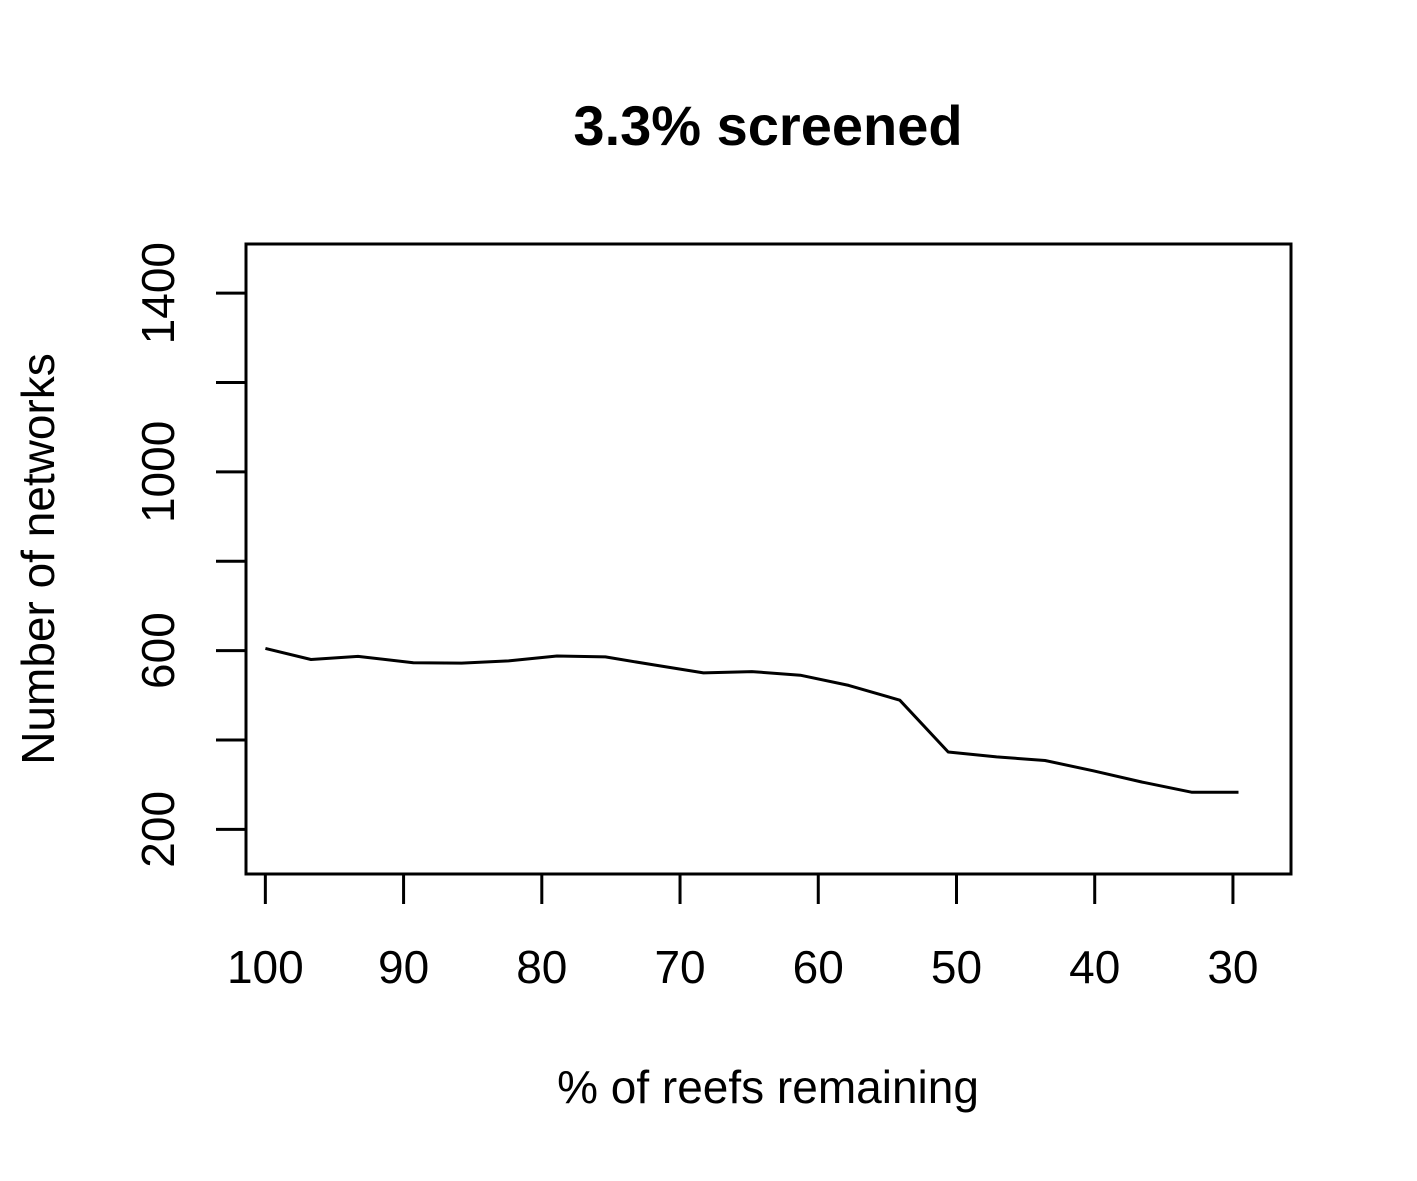 This screenshot has width=1417, height=1181. What do you see at coordinates (768, 1087) in the screenshot?
I see `x-axis-label: % of reefs remaining` at bounding box center [768, 1087].